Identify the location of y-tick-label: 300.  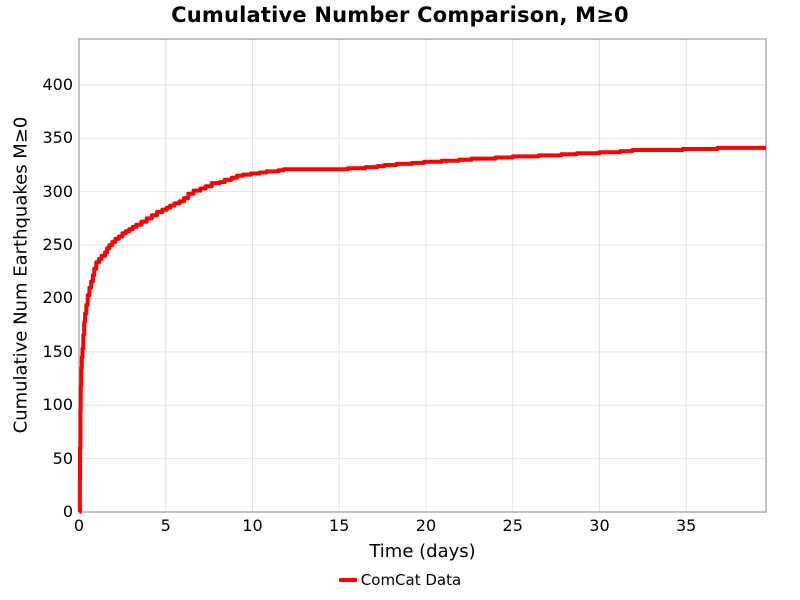
(57, 191).